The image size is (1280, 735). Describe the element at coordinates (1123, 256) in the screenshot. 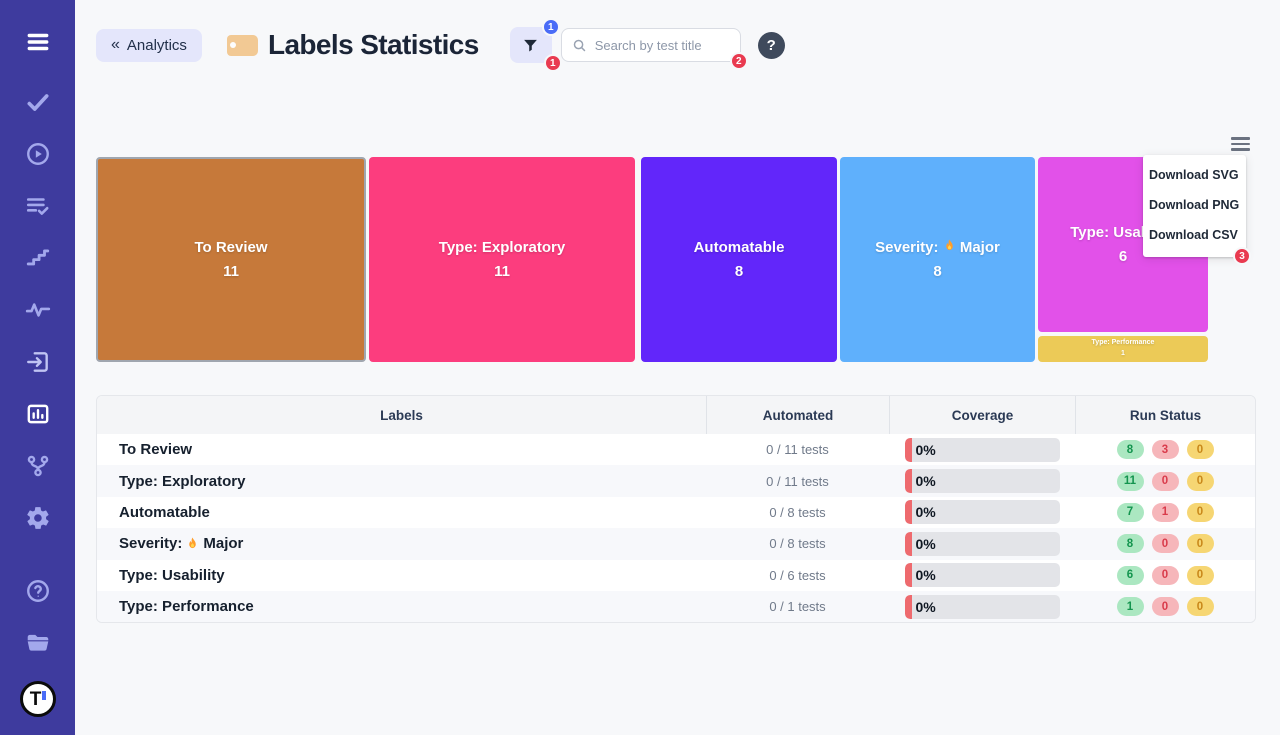

I see `treemap-box-value: 6` at that location.